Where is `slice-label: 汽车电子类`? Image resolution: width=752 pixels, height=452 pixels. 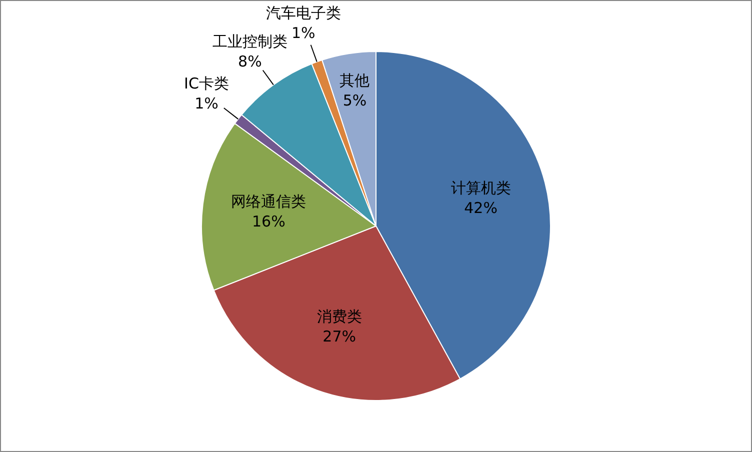 slice-label: 汽车电子类 is located at coordinates (303, 13).